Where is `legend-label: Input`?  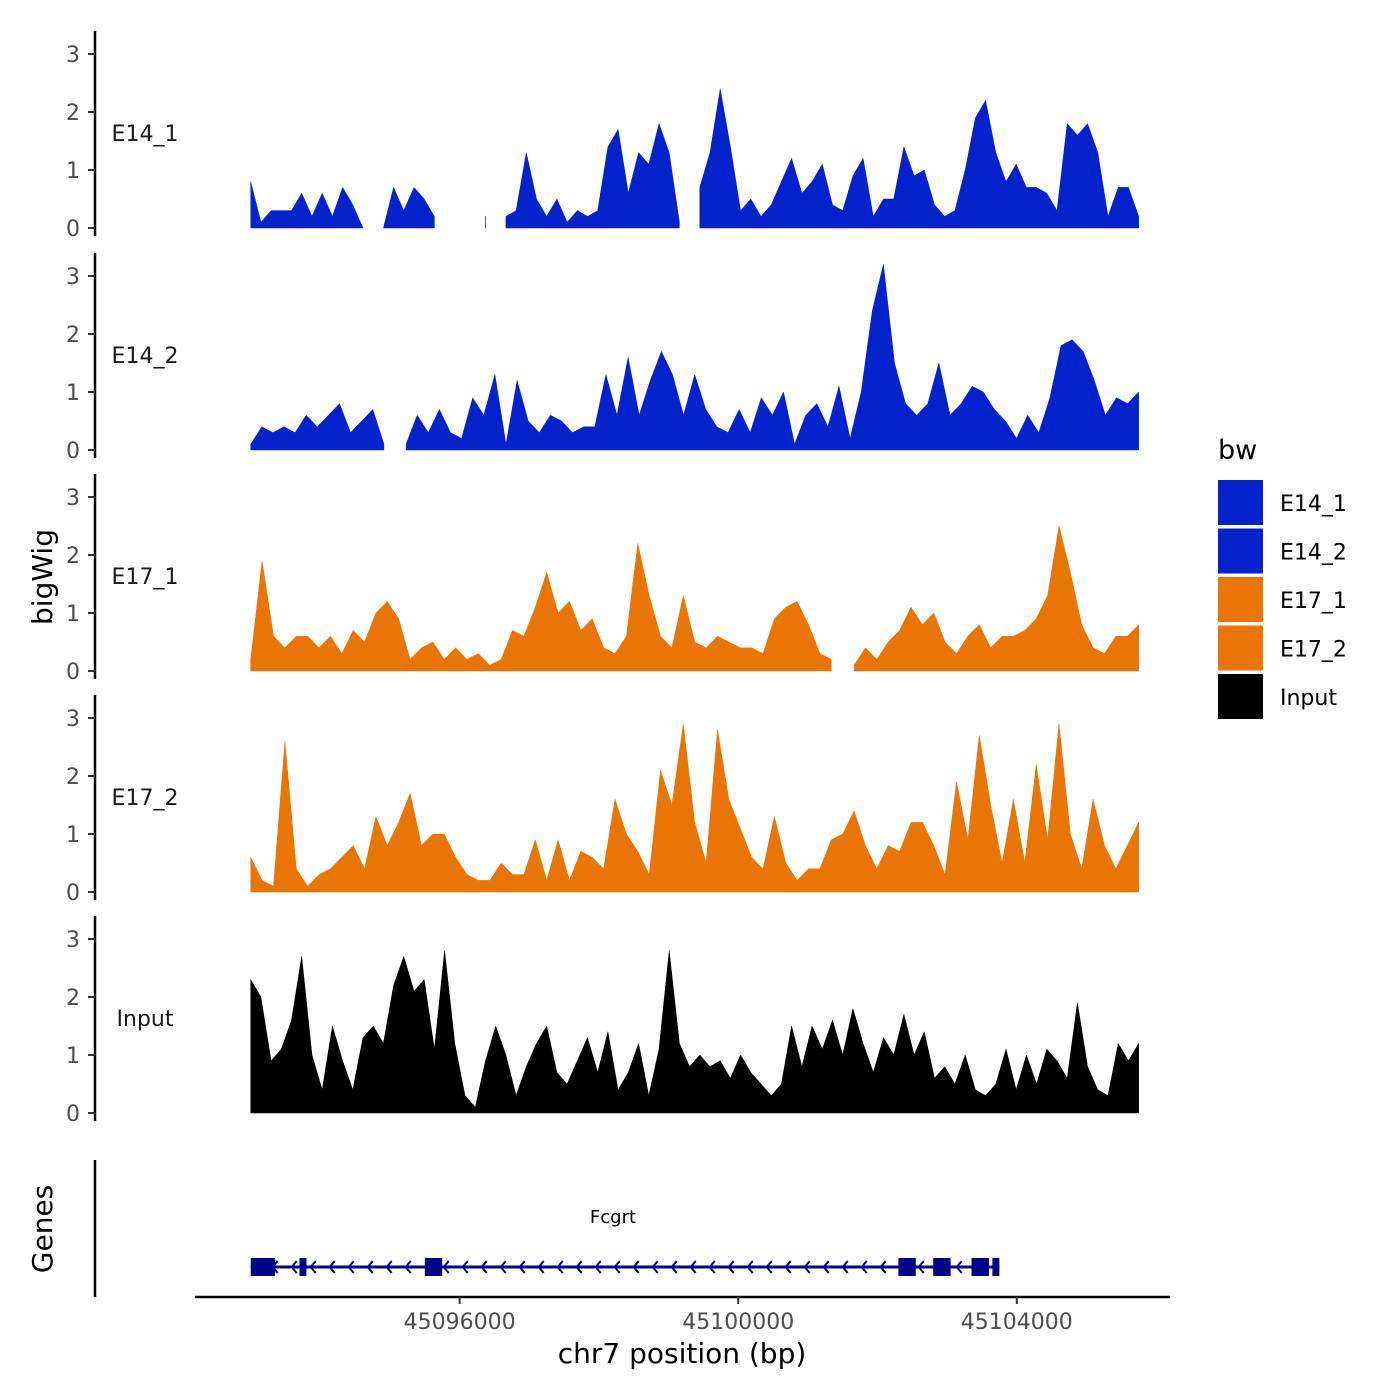
legend-label: Input is located at coordinates (1308, 698).